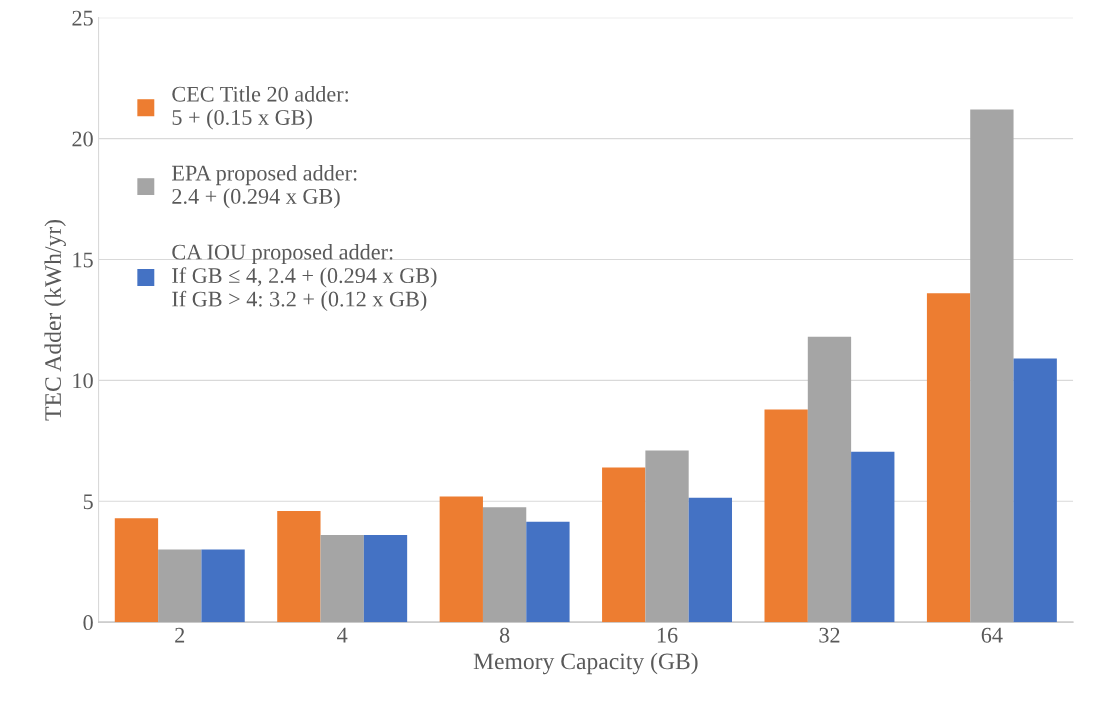 The height and width of the screenshot is (707, 1095). What do you see at coordinates (82, 18) in the screenshot?
I see `y-tick-label: 25` at bounding box center [82, 18].